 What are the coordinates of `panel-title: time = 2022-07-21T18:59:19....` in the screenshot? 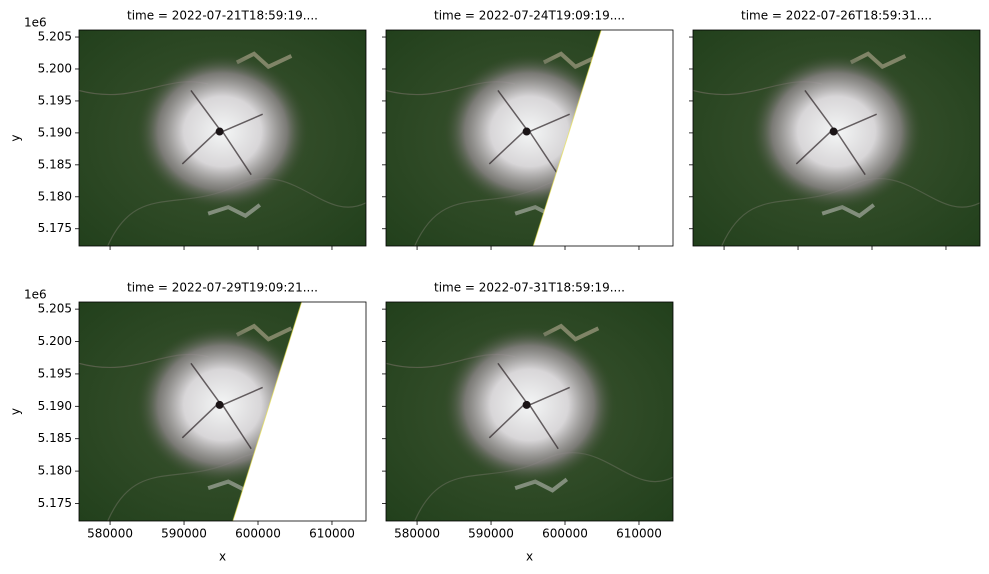 It's located at (222, 16).